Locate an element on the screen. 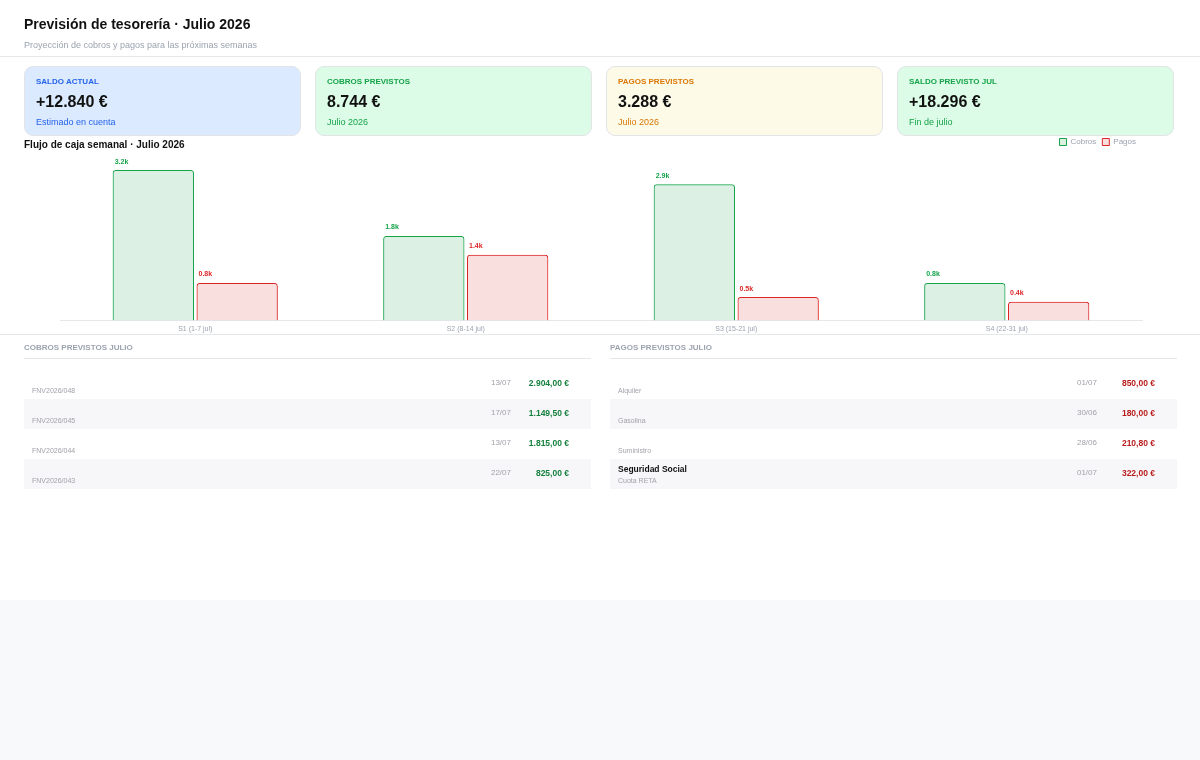 The width and height of the screenshot is (1200, 760). text: Estimado en cuenta is located at coordinates (76, 122).